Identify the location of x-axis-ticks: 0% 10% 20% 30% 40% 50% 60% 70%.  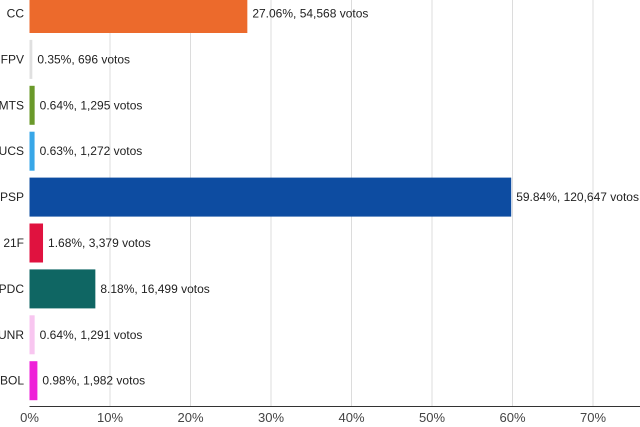
(313, 417).